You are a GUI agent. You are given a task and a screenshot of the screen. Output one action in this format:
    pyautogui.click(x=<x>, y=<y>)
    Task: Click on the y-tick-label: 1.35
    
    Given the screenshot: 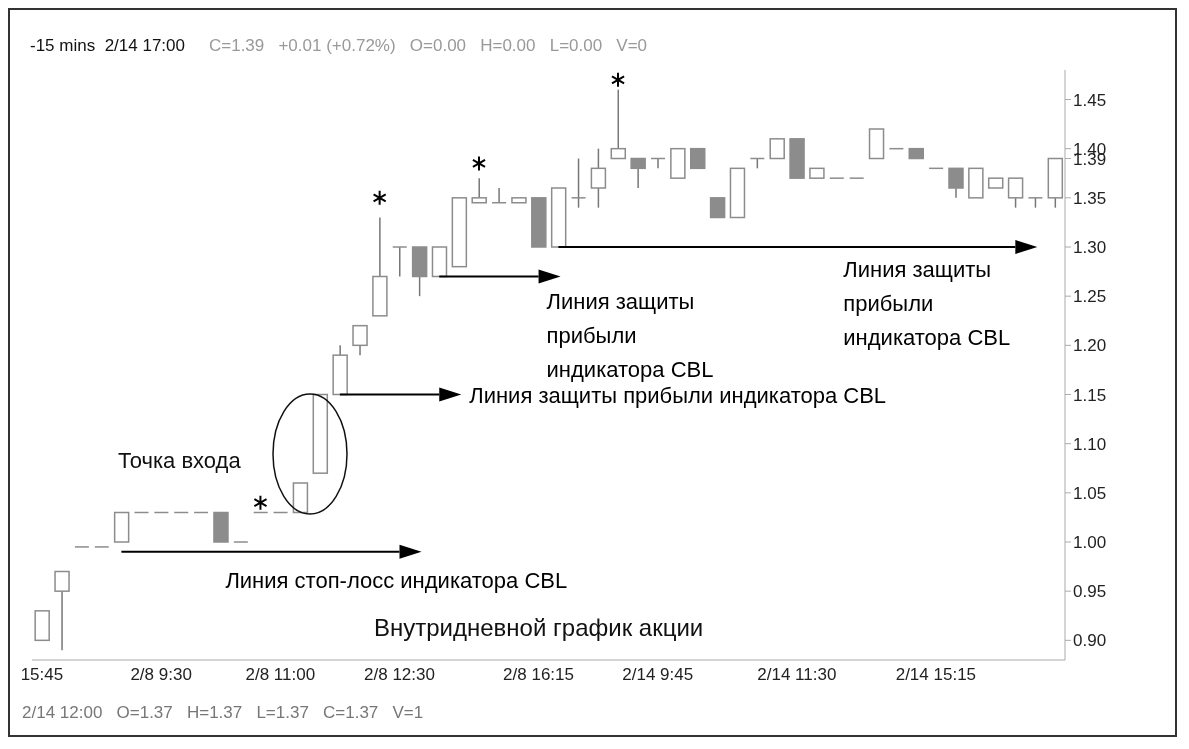 What is the action you would take?
    pyautogui.click(x=1090, y=198)
    